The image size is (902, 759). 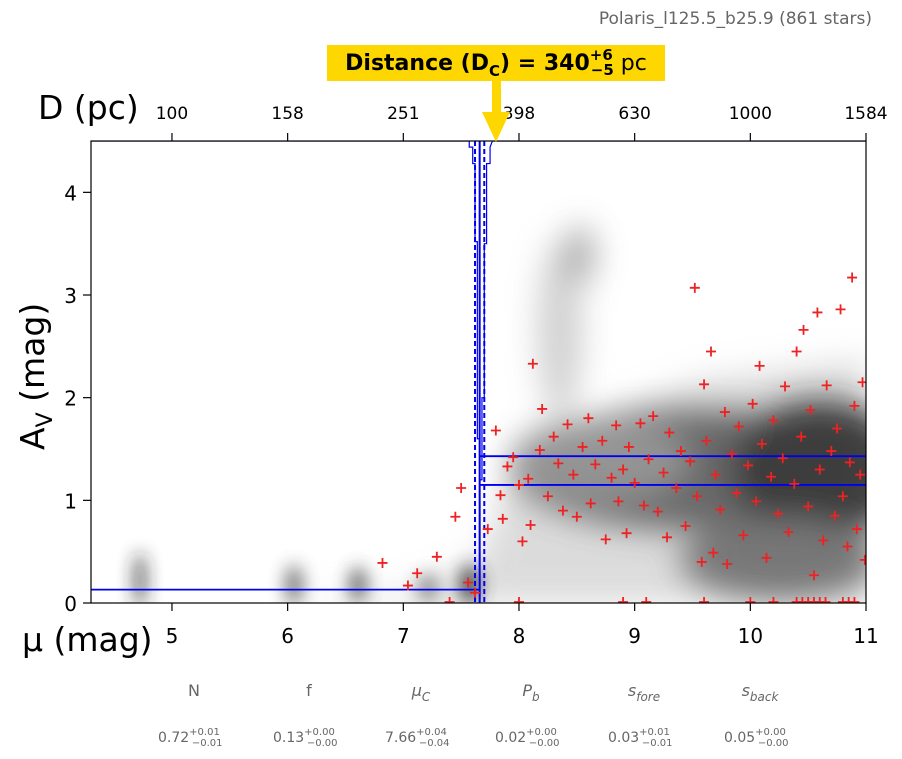 What do you see at coordinates (496, 111) in the screenshot?
I see `distance-arrow` at bounding box center [496, 111].